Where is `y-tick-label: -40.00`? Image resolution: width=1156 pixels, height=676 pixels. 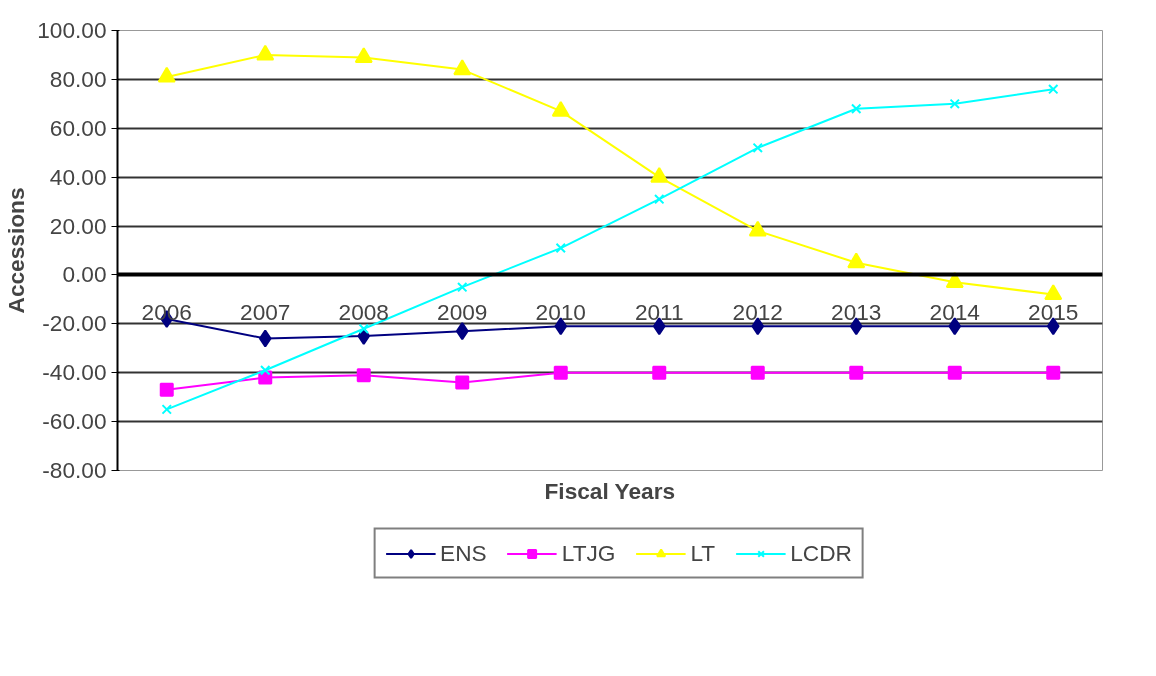
y-tick-label: -40.00 is located at coordinates (74, 372).